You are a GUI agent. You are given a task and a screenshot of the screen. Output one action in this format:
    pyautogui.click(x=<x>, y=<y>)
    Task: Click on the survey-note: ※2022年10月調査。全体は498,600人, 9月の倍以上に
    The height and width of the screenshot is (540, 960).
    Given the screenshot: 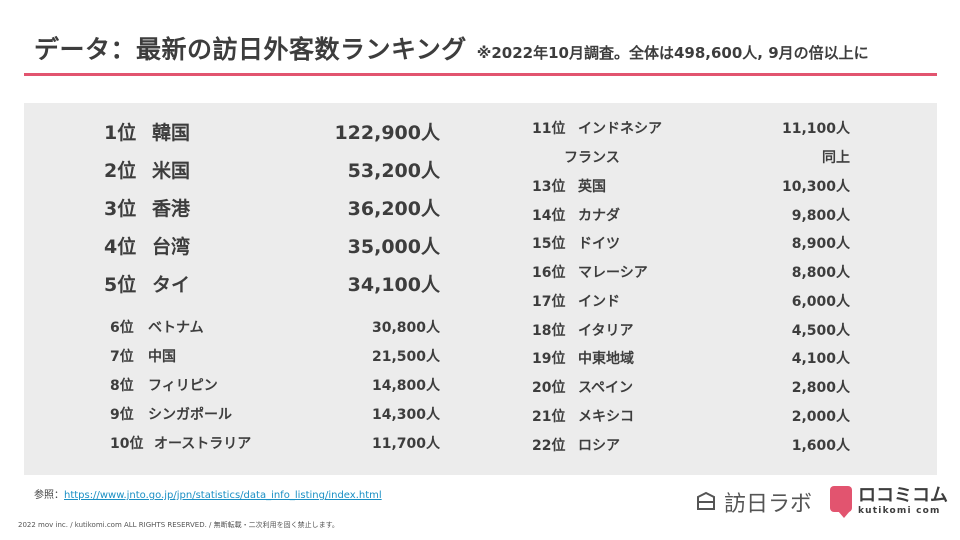 What is the action you would take?
    pyautogui.click(x=672, y=53)
    